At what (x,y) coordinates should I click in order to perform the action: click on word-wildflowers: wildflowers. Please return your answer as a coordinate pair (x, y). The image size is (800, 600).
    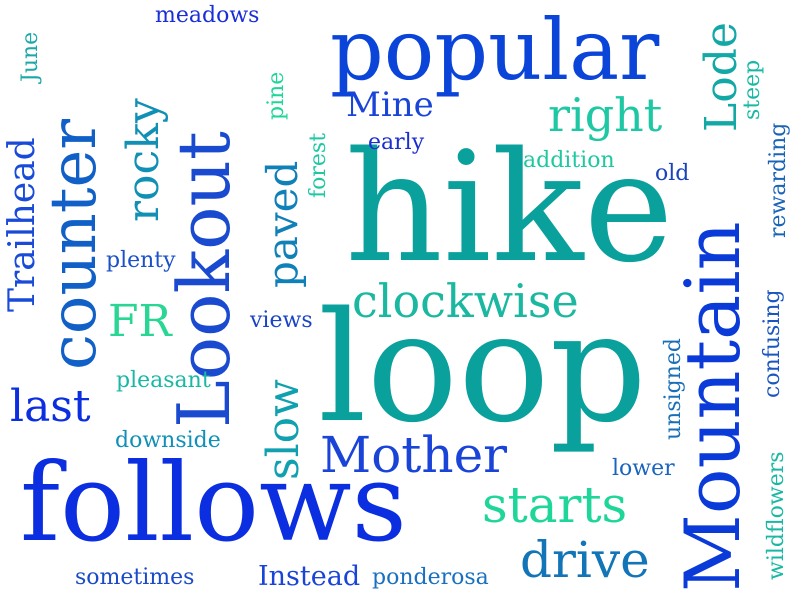
    Looking at the image, I should click on (776, 515).